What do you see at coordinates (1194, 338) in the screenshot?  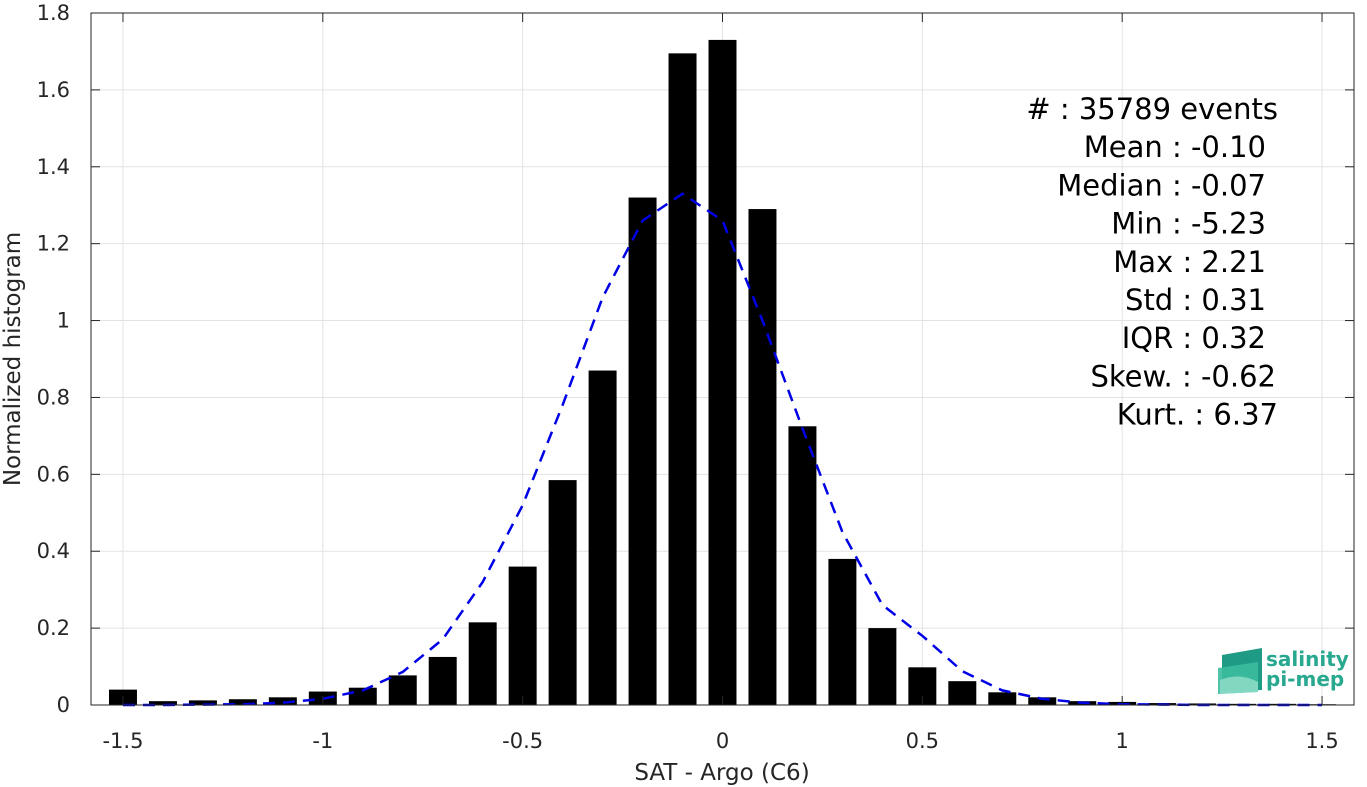 I see `stats-line-6: IQR : 0.32` at bounding box center [1194, 338].